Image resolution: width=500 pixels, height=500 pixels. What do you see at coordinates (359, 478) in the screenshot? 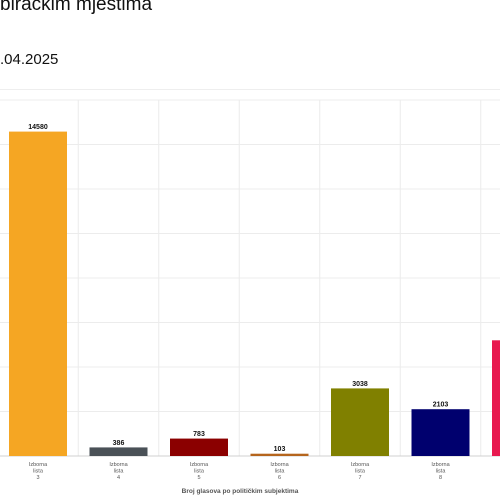
I see `x-tick-label: 7` at bounding box center [359, 478].